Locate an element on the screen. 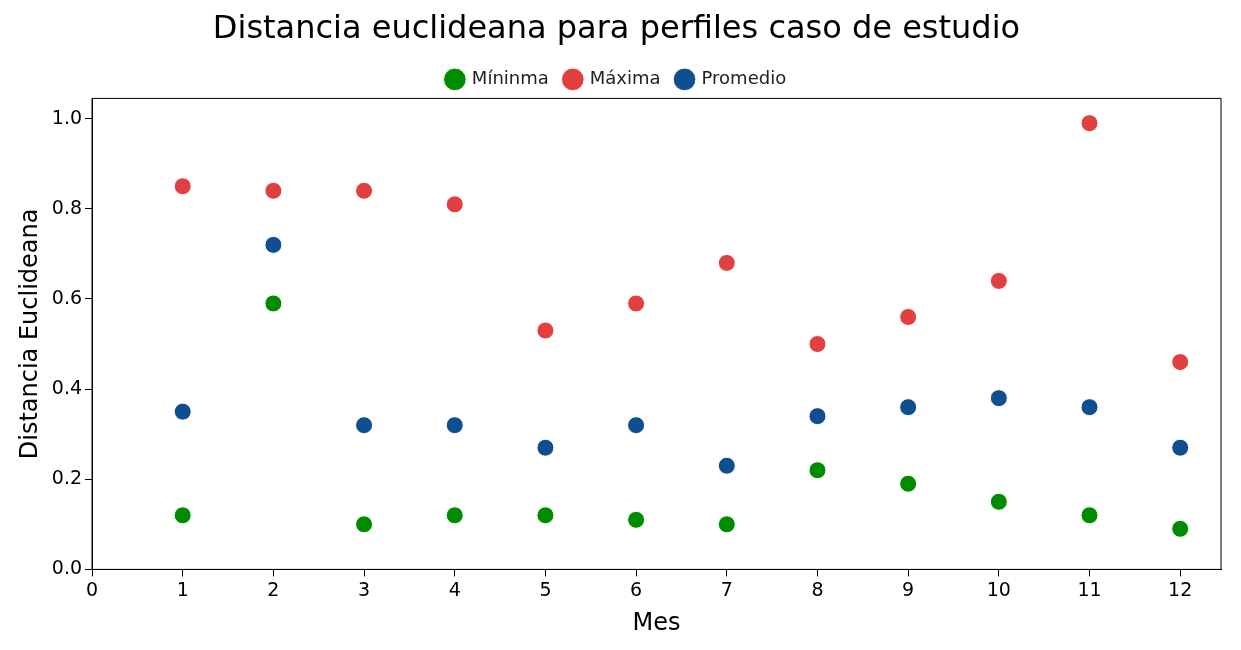 The width and height of the screenshot is (1241, 650). x-tick-label: 5 is located at coordinates (545, 588).